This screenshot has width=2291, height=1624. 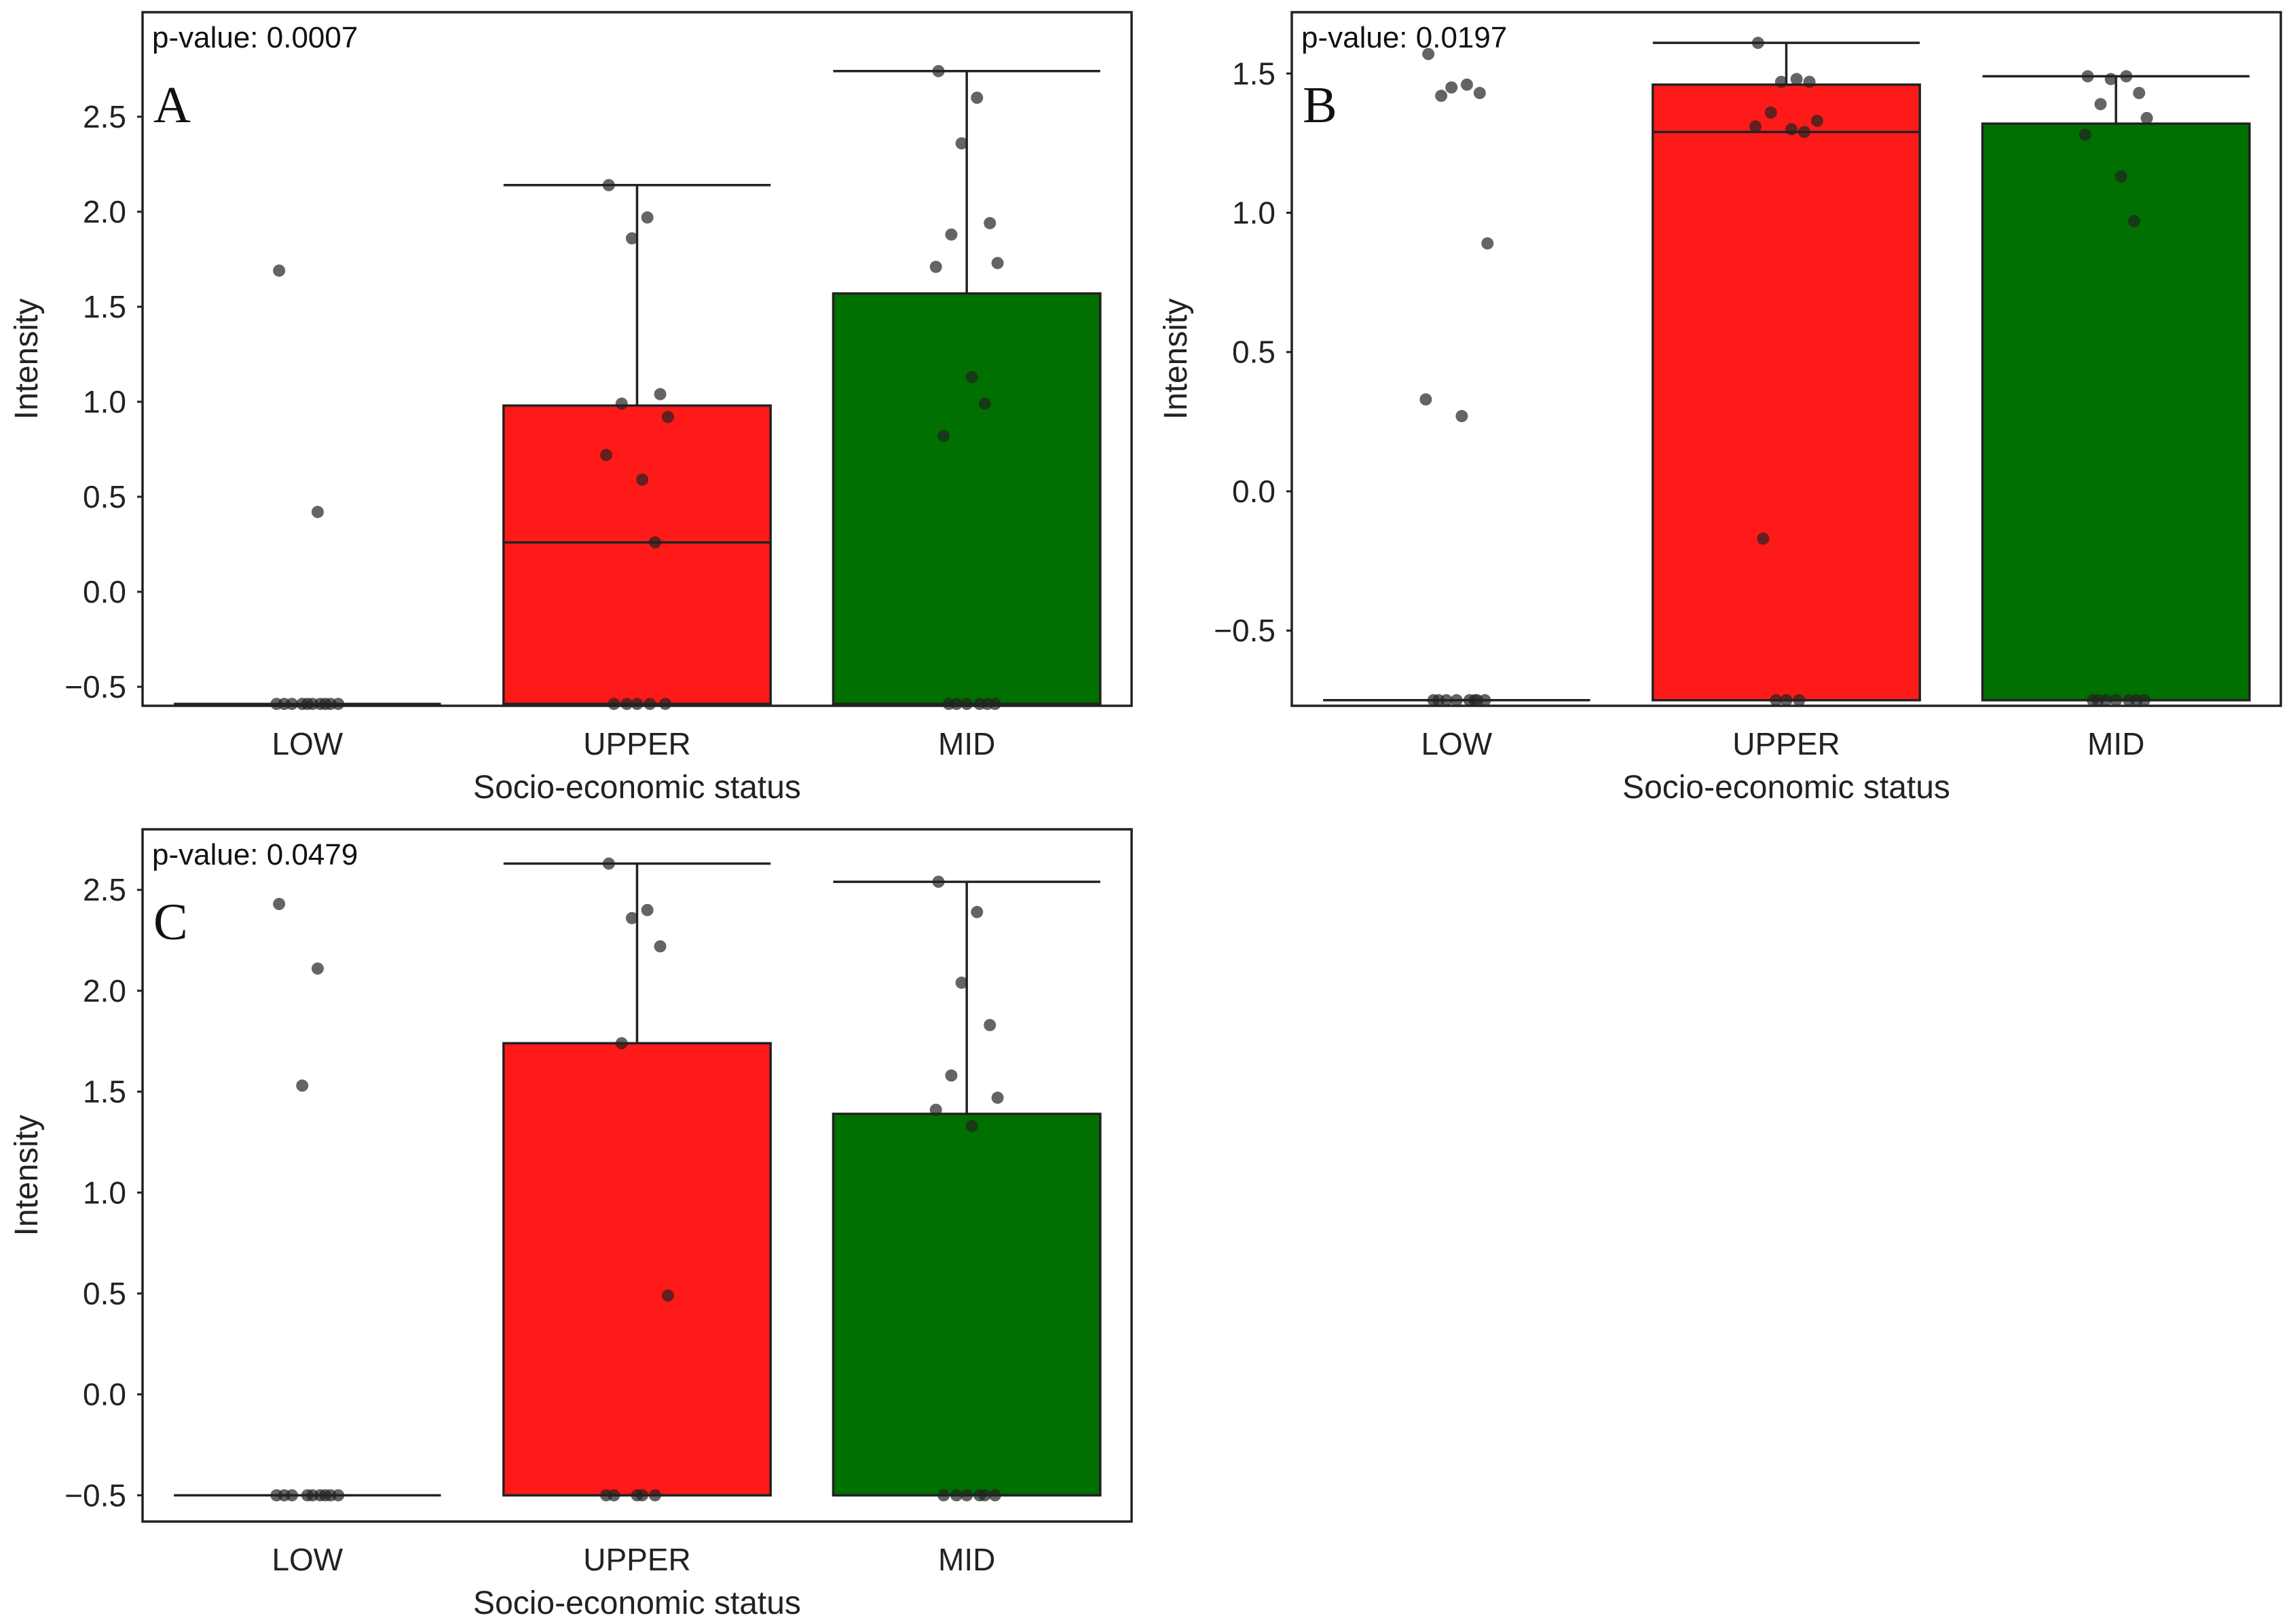 What do you see at coordinates (172, 105) in the screenshot?
I see `panel-label: A` at bounding box center [172, 105].